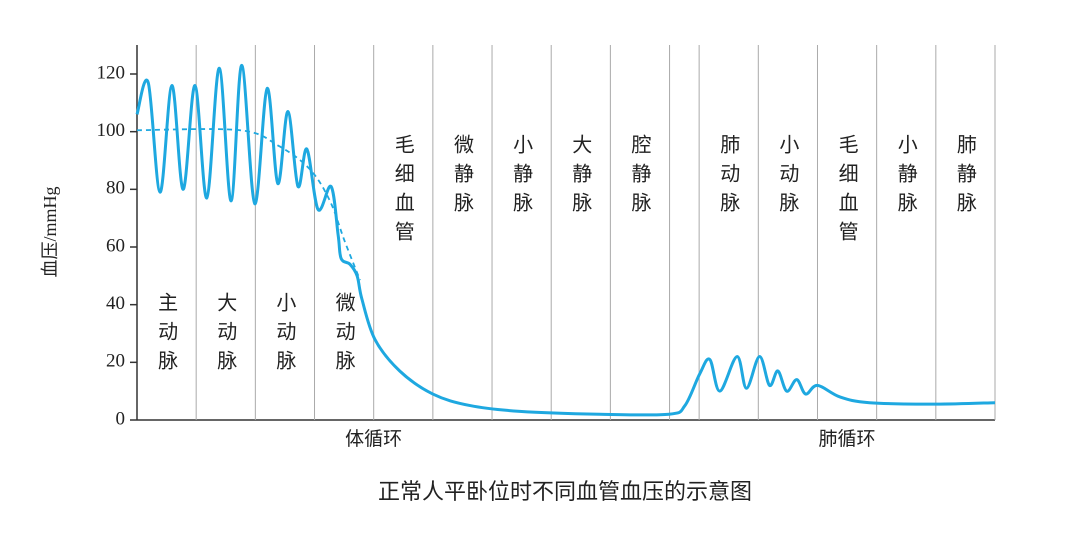 The image size is (1080, 553). I want to click on segment-label: 肺动脉, so click(729, 177).